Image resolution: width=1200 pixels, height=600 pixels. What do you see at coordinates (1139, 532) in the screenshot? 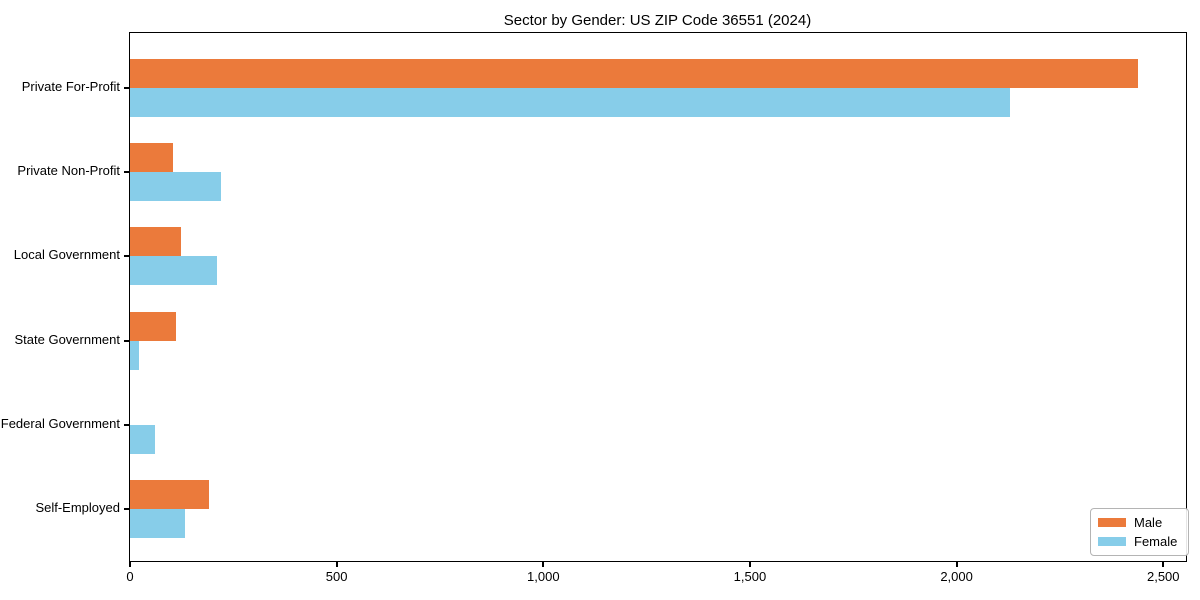
I see `legend: Male Female` at bounding box center [1139, 532].